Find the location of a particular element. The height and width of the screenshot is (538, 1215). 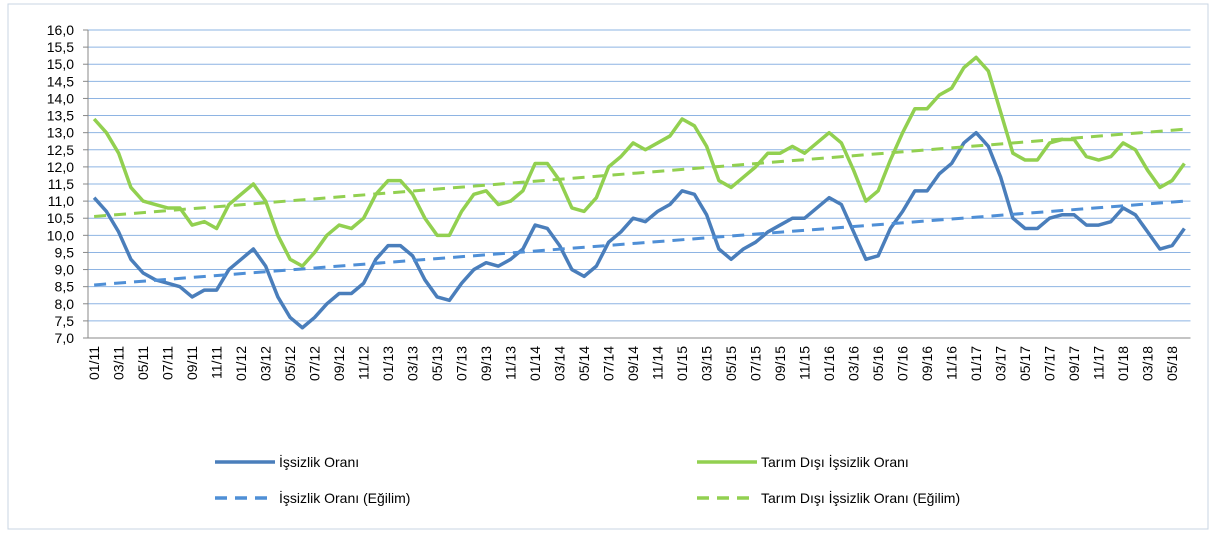

x-tick-label: 07/13 is located at coordinates (462, 363).